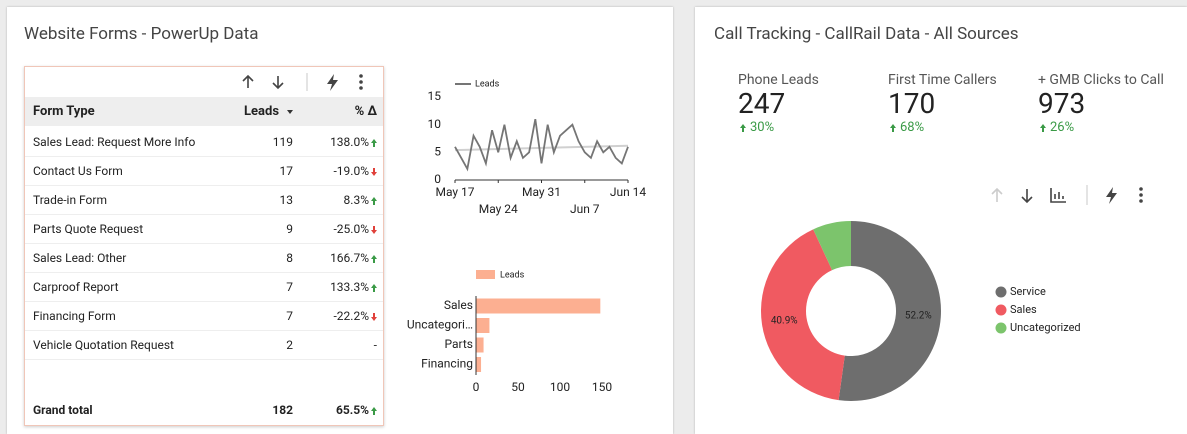  What do you see at coordinates (204, 200) in the screenshot?
I see `table-row: Trade-in Form 13 8.3%` at bounding box center [204, 200].